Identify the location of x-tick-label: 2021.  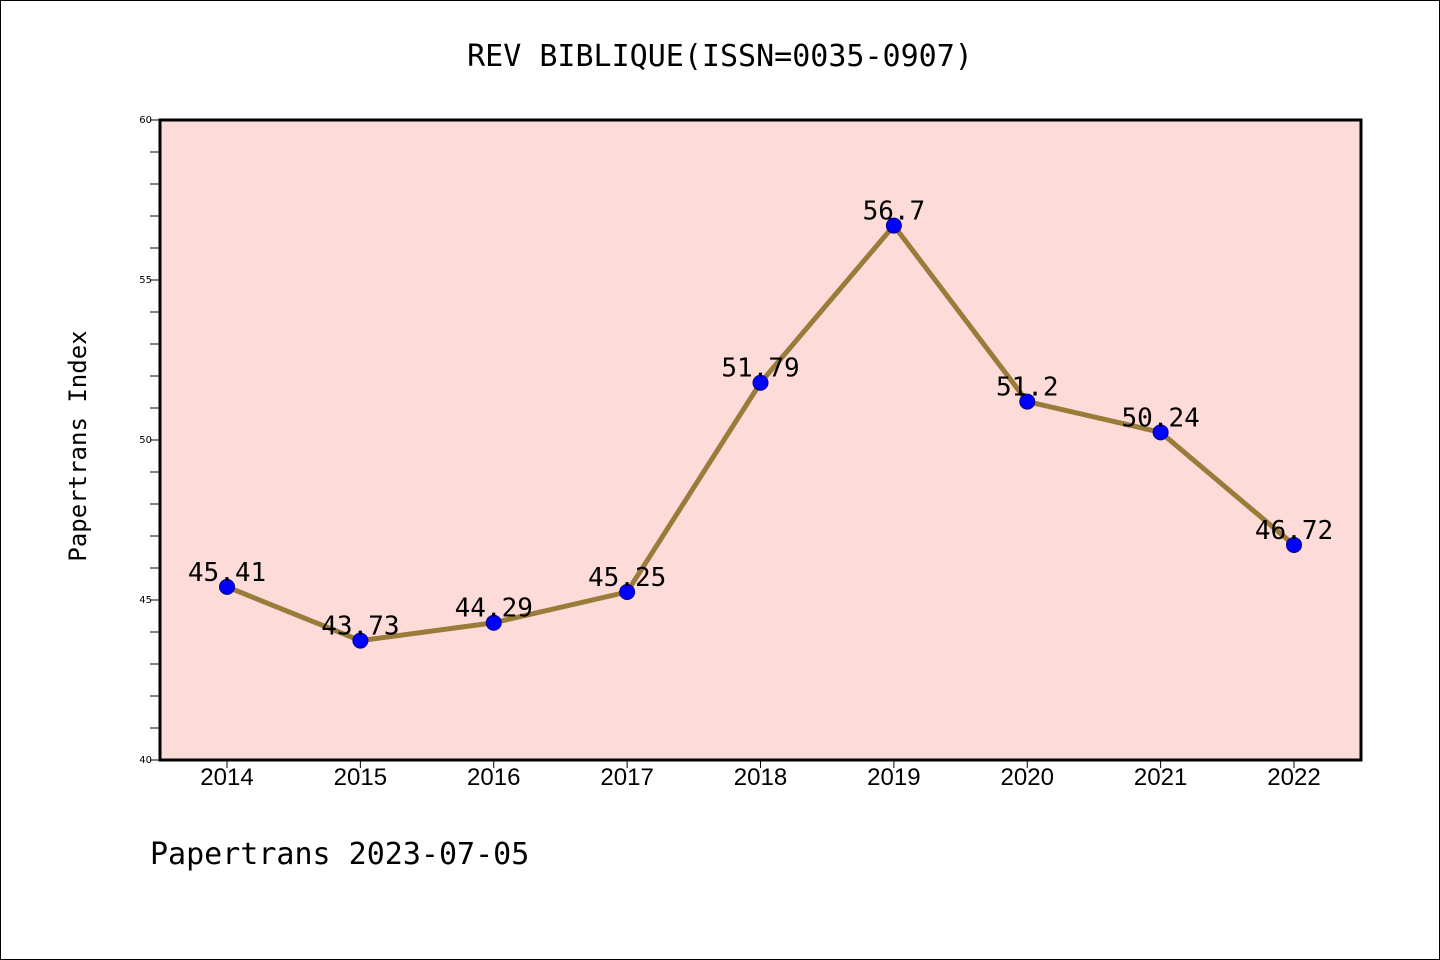
(1160, 777).